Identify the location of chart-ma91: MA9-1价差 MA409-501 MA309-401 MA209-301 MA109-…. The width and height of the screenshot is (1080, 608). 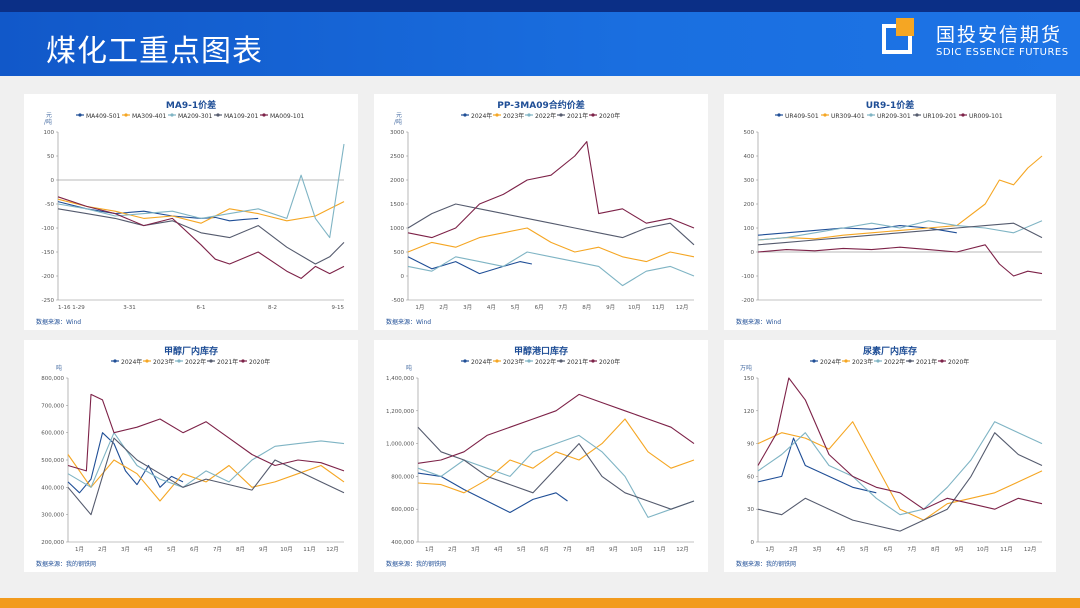
(190, 212).